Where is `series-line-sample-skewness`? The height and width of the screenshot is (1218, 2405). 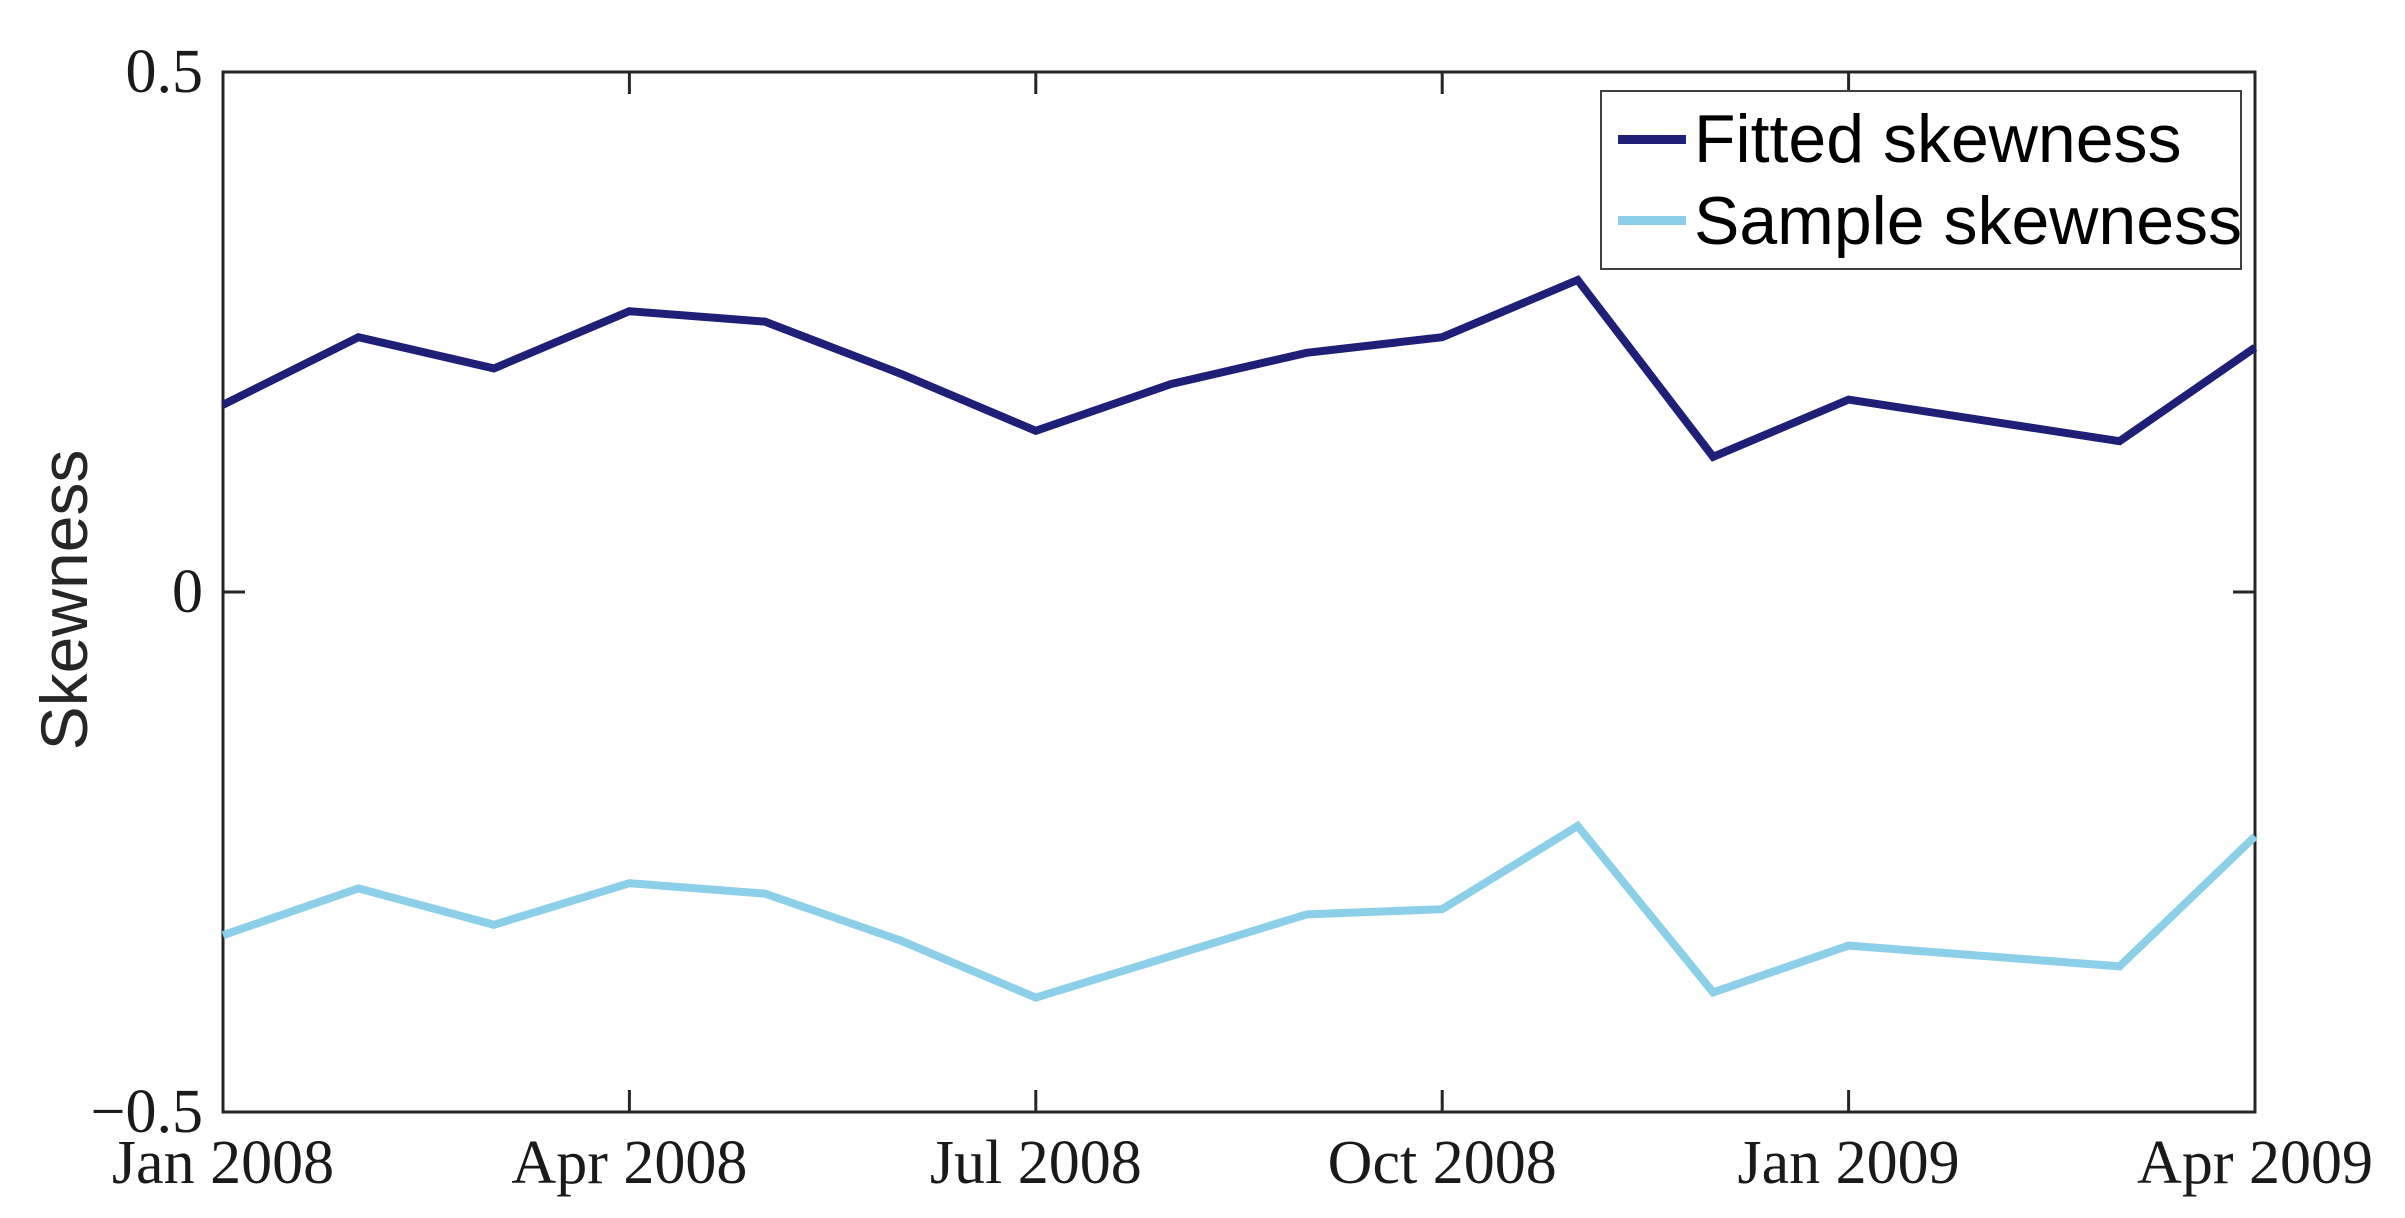
series-line-sample-skewness is located at coordinates (1239, 911).